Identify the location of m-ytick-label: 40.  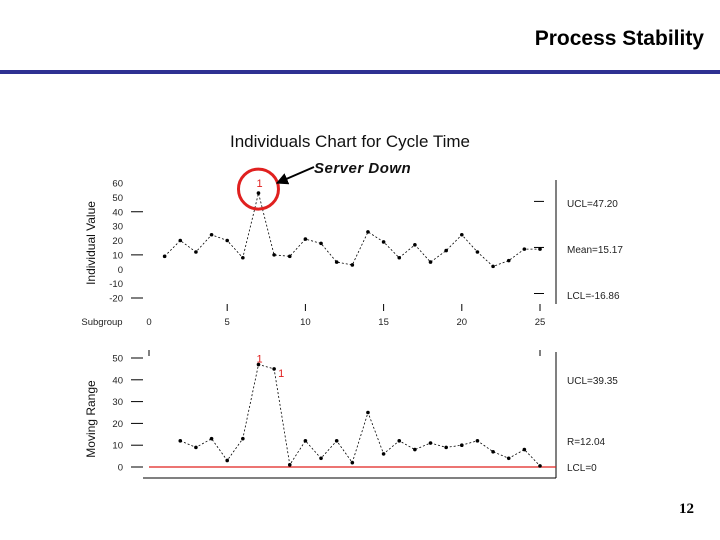
(117, 380).